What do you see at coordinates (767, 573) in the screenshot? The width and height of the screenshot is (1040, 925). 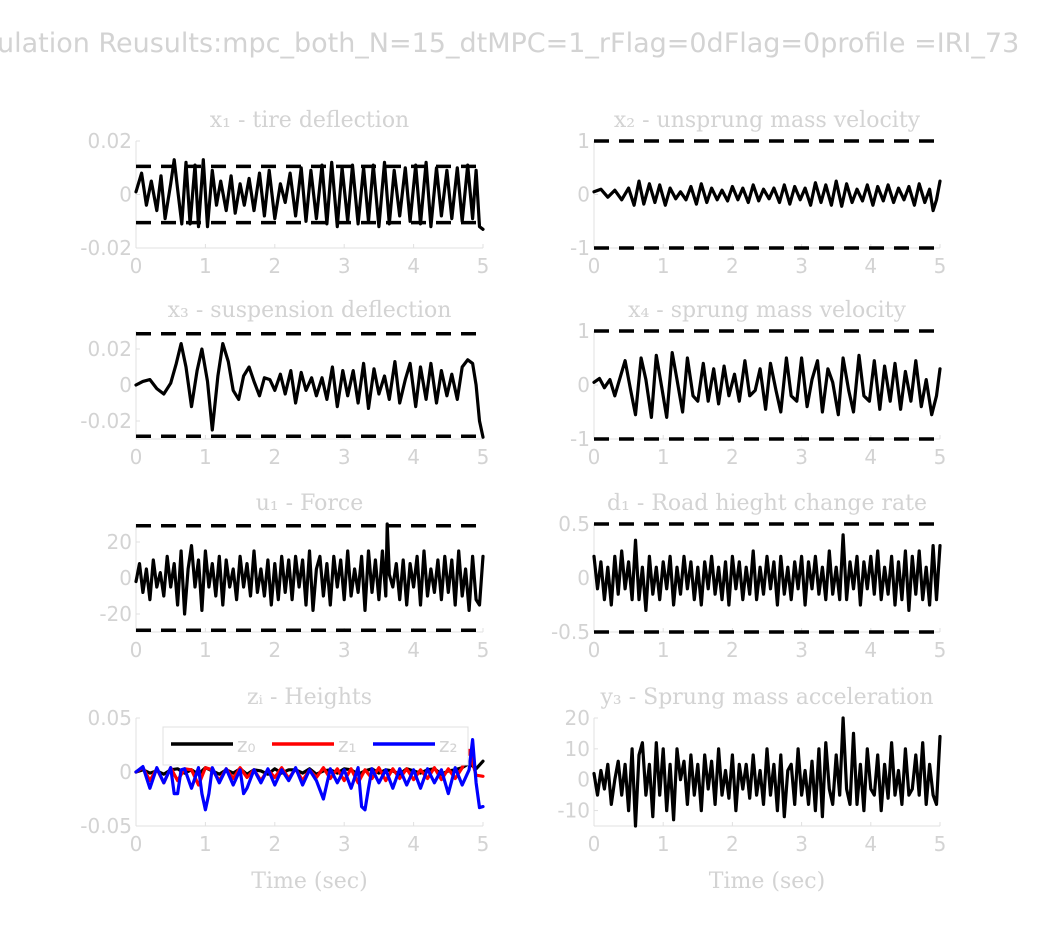 I see `series-line-d1` at bounding box center [767, 573].